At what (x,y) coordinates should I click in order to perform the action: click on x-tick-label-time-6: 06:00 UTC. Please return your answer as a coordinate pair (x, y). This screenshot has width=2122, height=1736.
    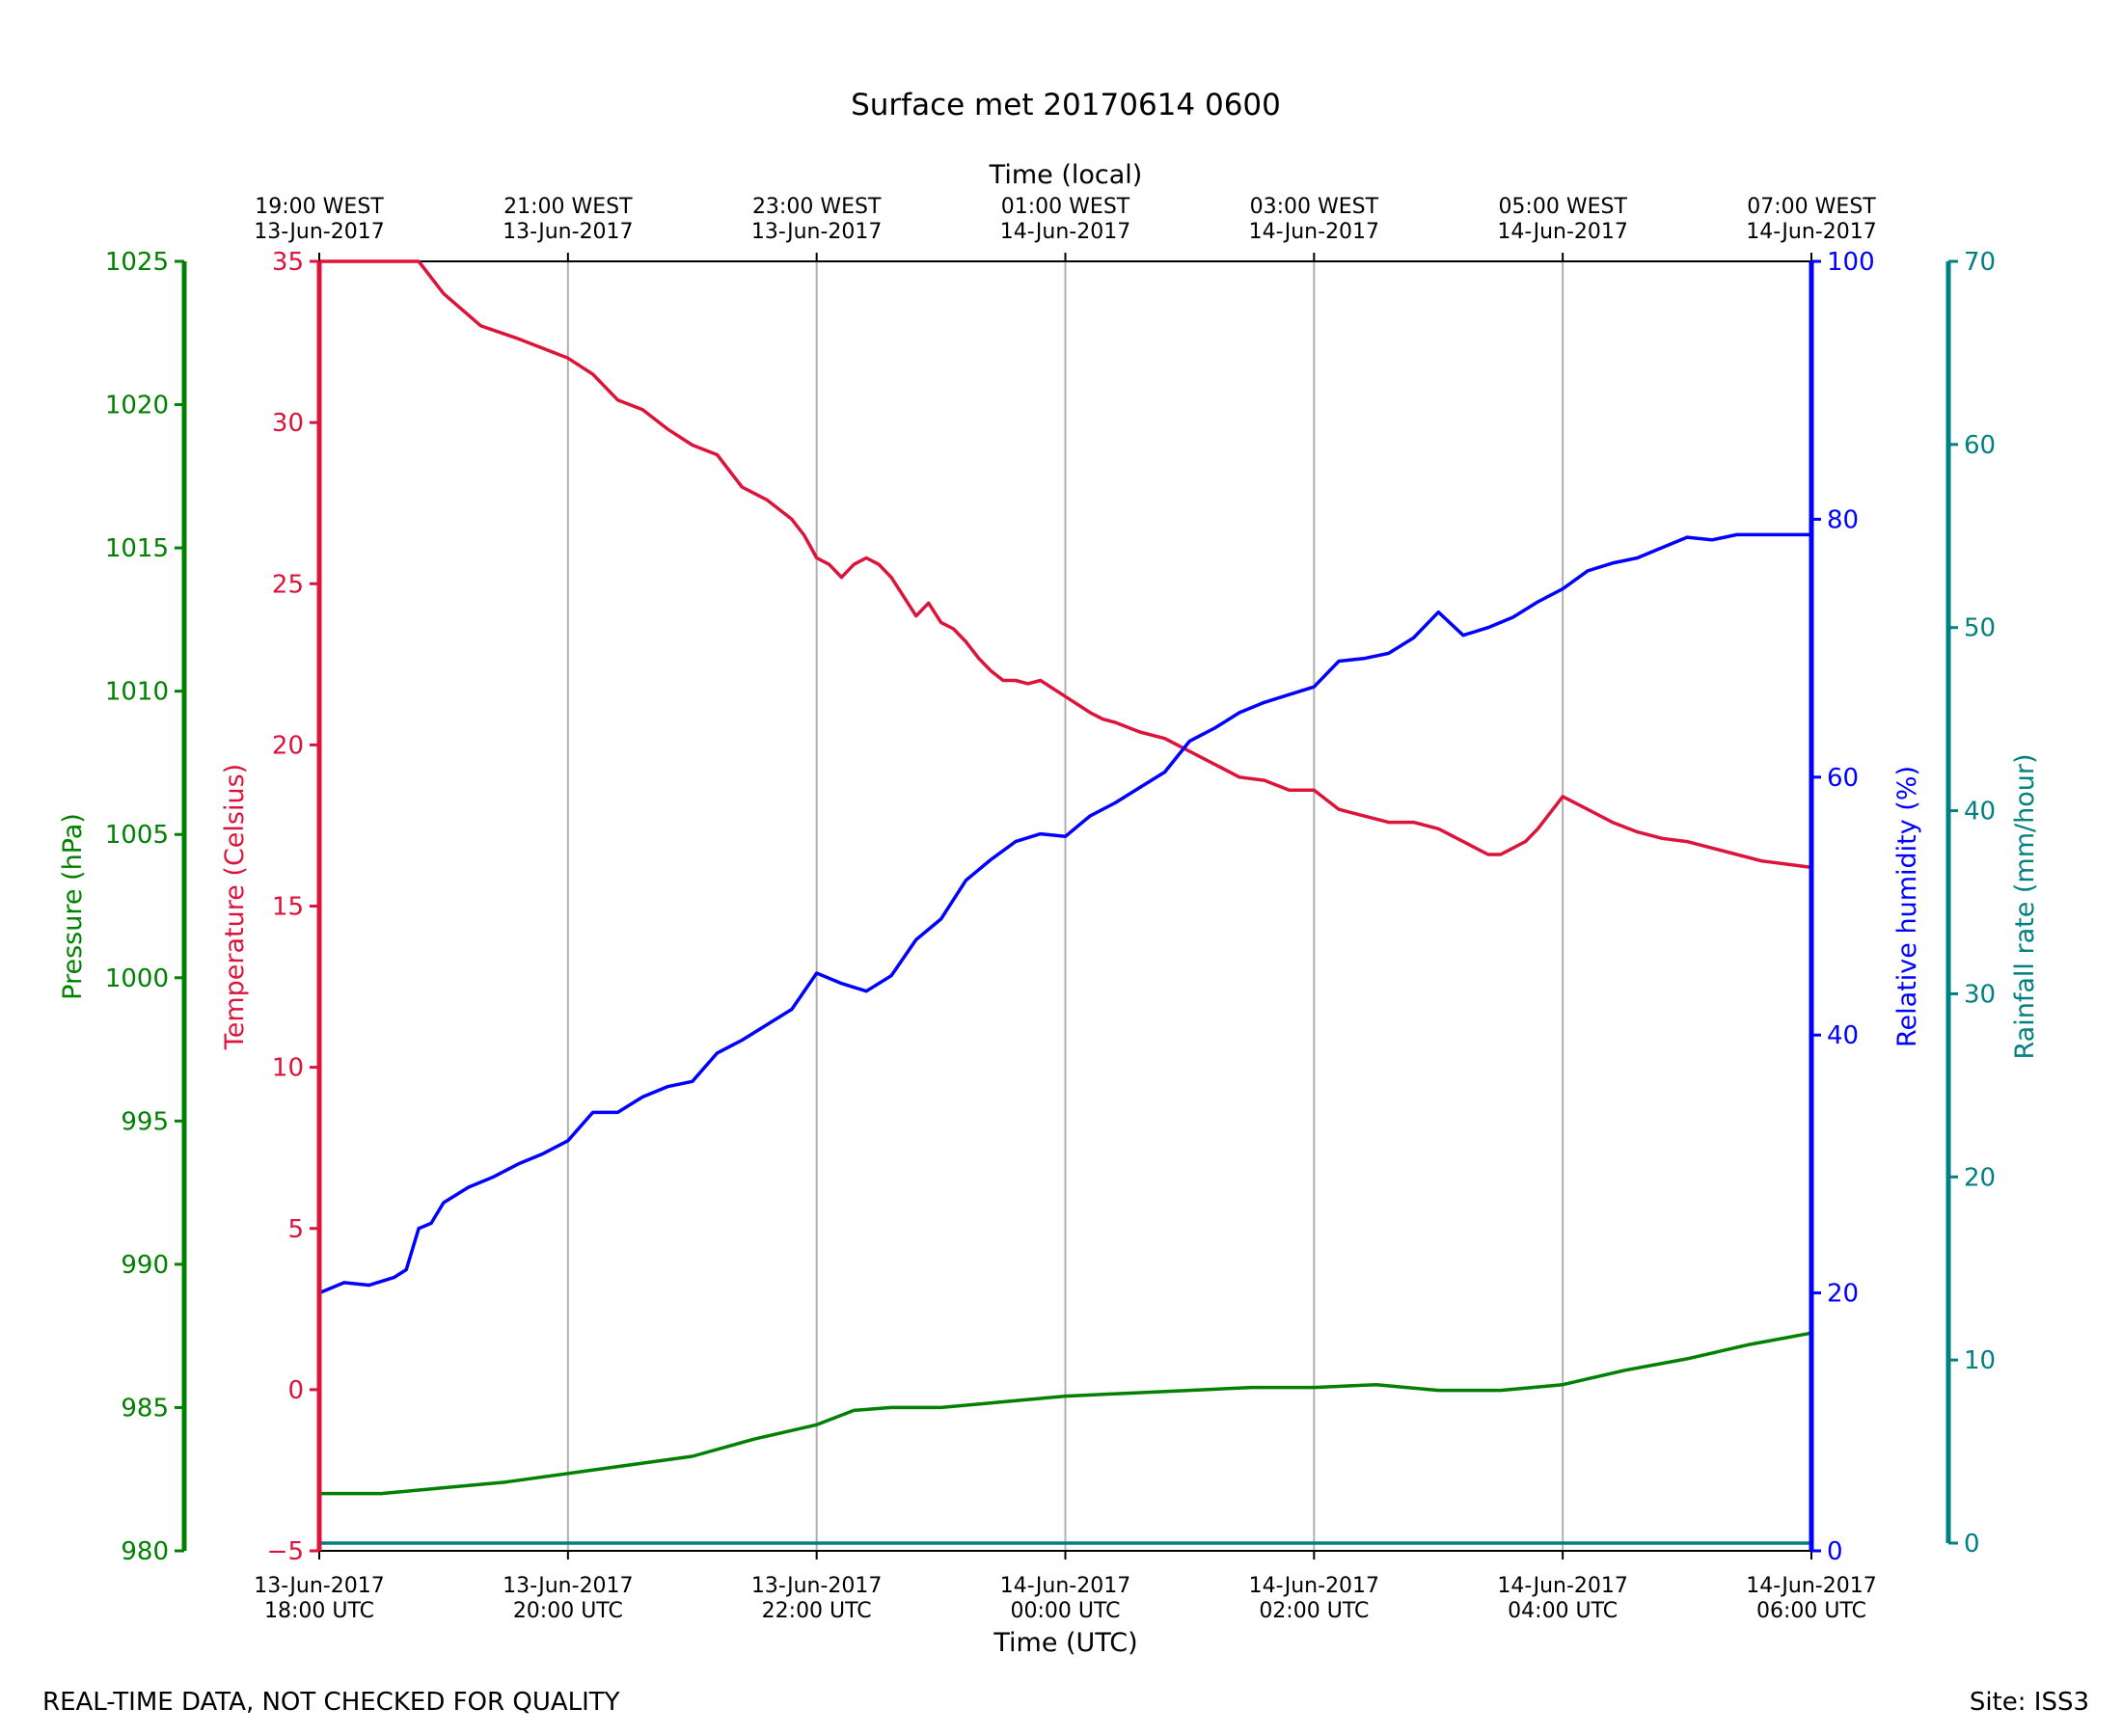
    Looking at the image, I should click on (1811, 1611).